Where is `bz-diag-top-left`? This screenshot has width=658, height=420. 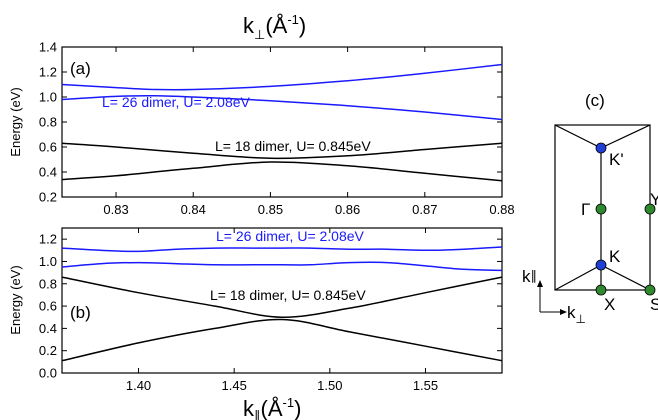 bz-diag-top-left is located at coordinates (578, 136).